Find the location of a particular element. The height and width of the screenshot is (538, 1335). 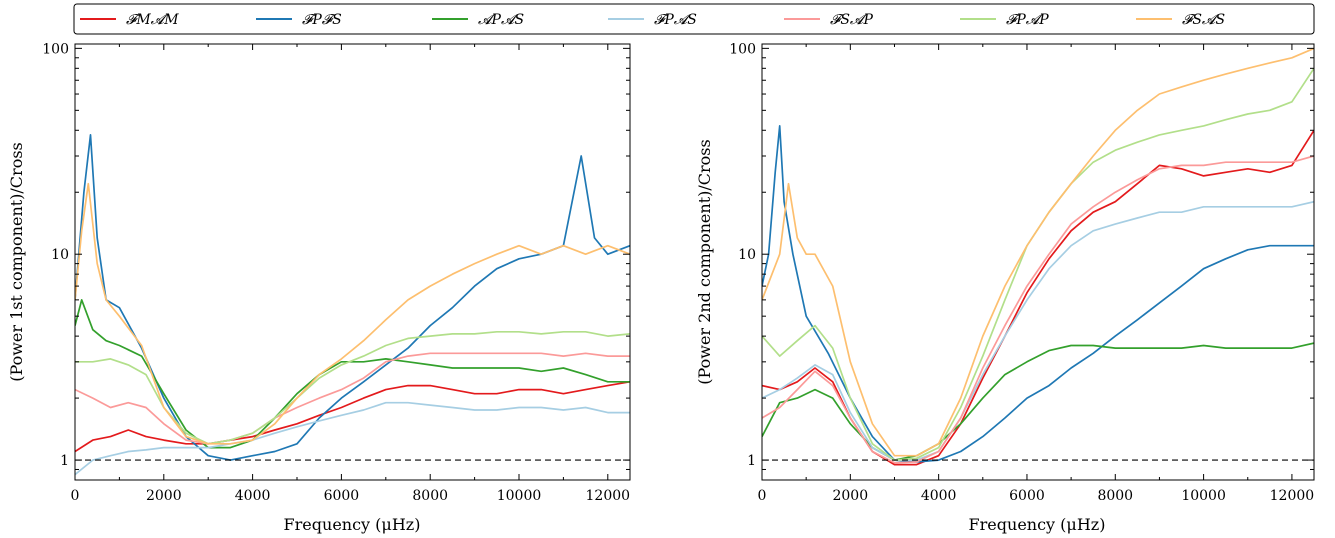

legend-label-4: 𝓕P𝓐S is located at coordinates (675, 20).